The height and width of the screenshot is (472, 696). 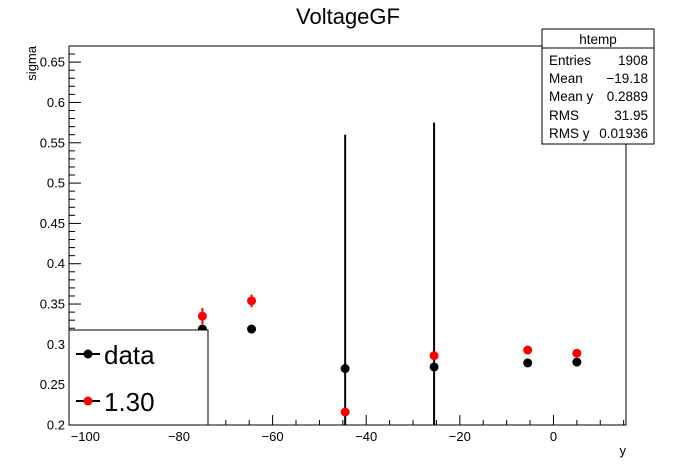 I want to click on series-red, so click(x=389, y=355).